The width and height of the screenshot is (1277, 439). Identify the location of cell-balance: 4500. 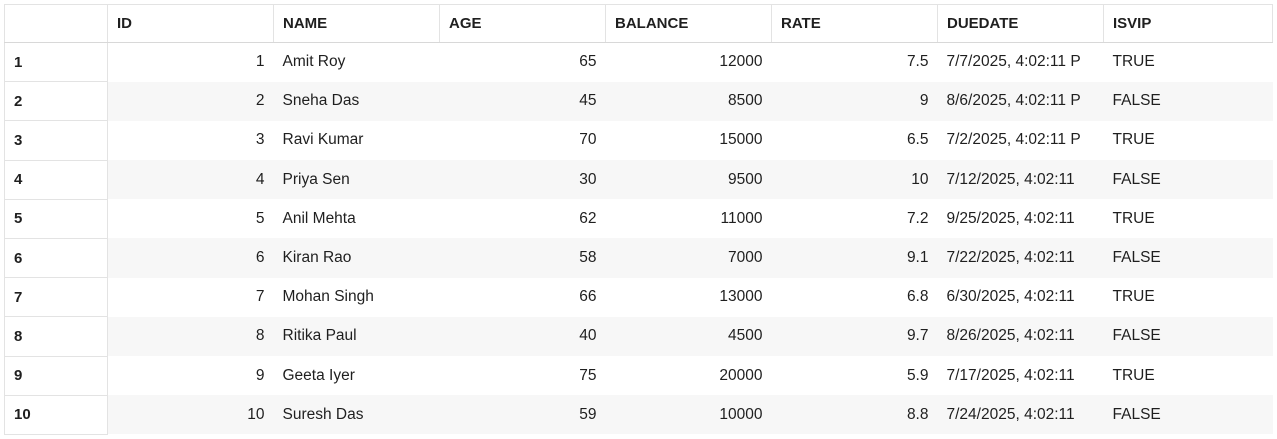
(688, 336).